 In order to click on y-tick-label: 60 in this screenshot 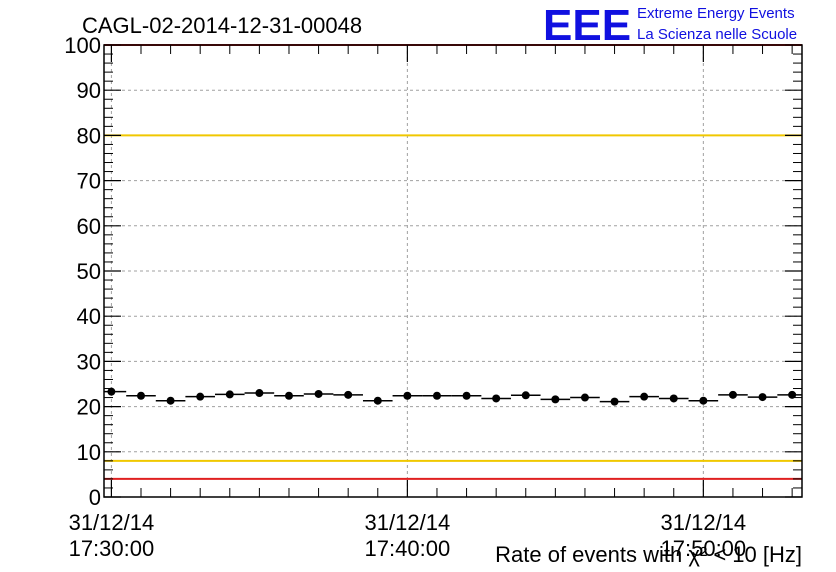, I will do `click(89, 226)`.